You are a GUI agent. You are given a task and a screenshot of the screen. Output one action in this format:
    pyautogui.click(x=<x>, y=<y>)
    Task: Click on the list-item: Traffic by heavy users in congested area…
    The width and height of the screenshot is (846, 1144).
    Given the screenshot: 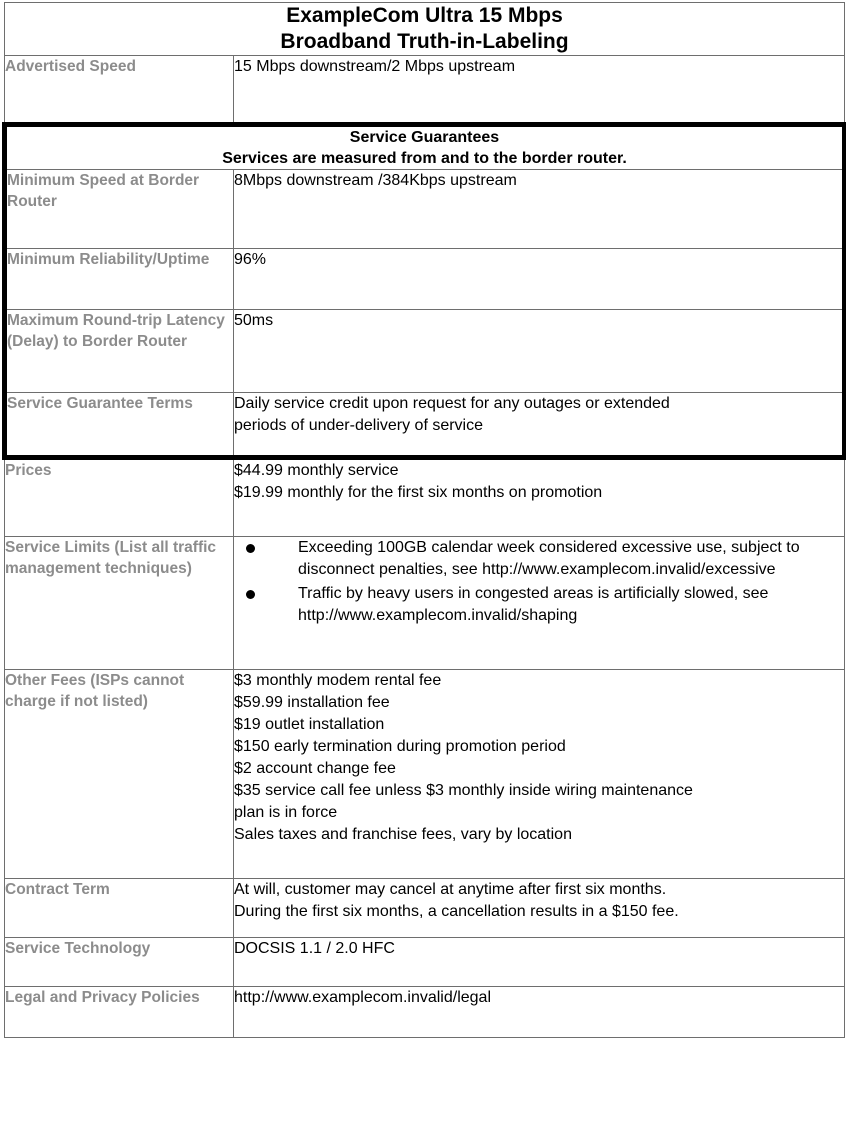 What is the action you would take?
    pyautogui.click(x=541, y=605)
    